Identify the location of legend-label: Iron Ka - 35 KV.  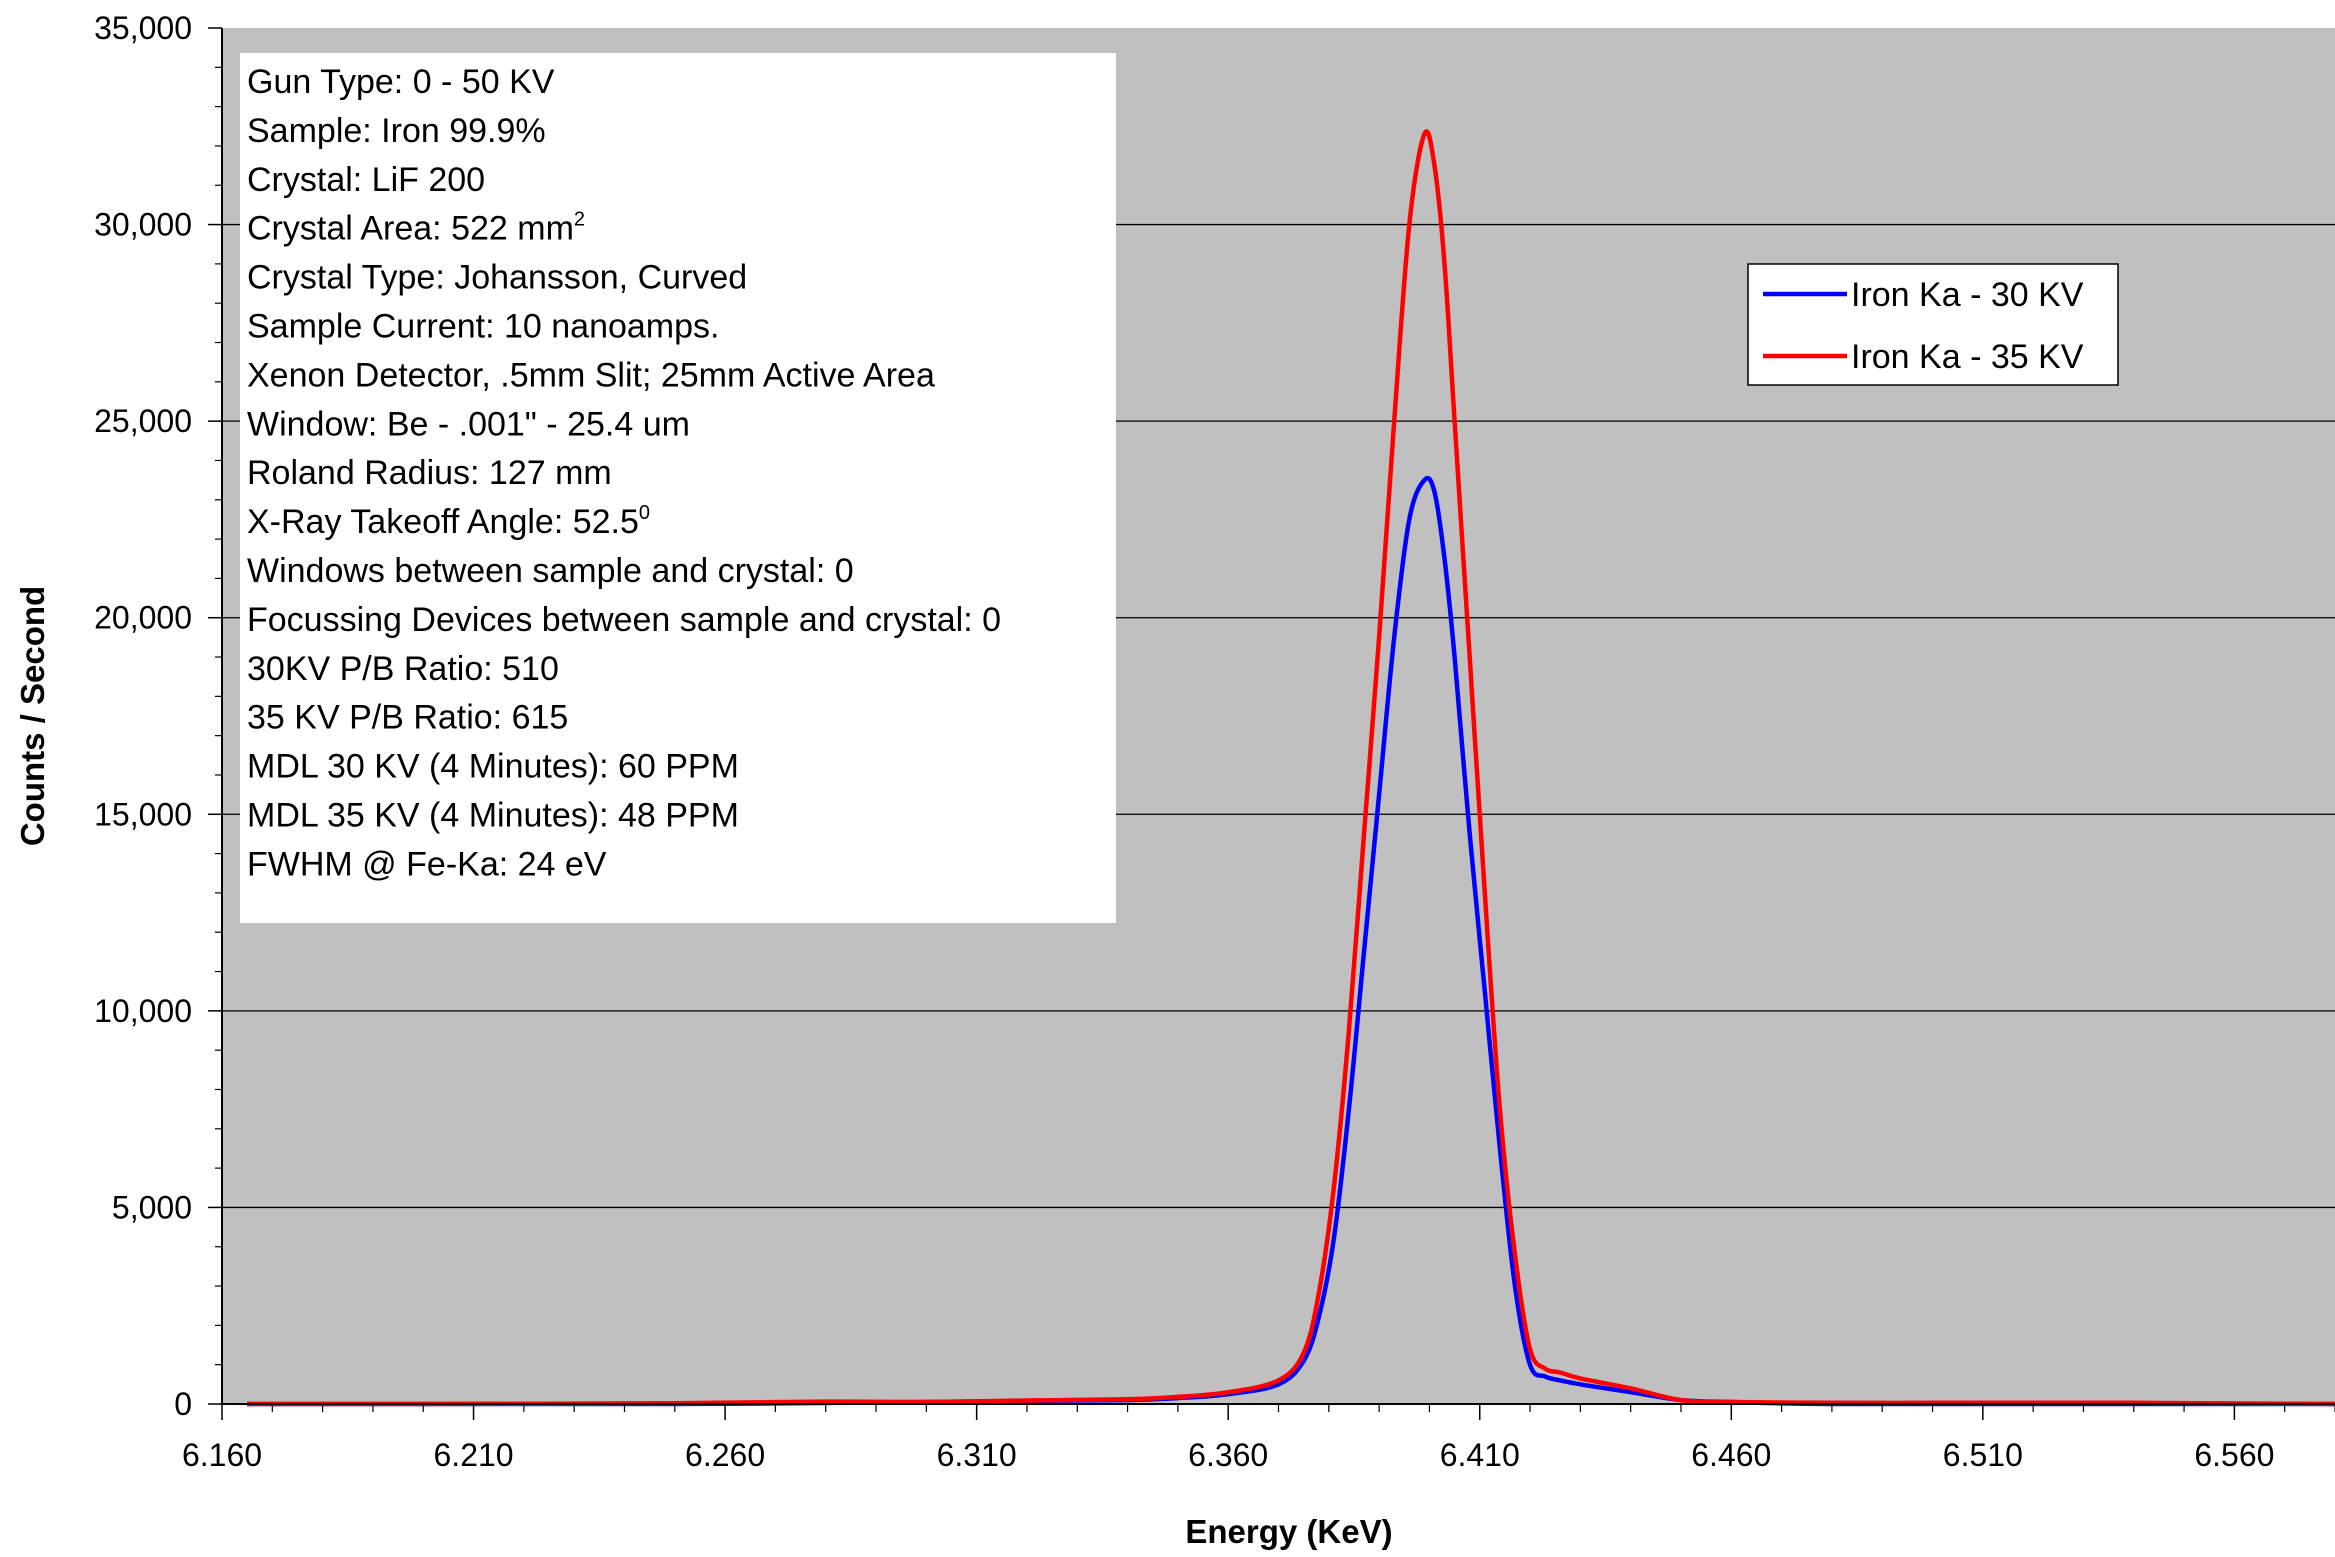
(1967, 357).